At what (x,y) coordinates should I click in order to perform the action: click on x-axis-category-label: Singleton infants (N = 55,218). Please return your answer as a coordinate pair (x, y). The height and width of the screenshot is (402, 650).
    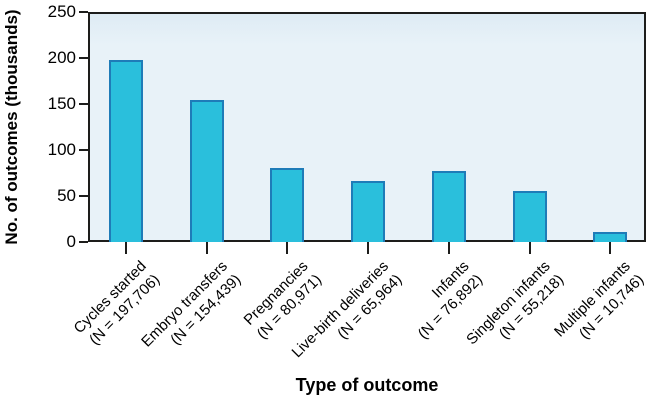
    Looking at the image, I should click on (514, 309).